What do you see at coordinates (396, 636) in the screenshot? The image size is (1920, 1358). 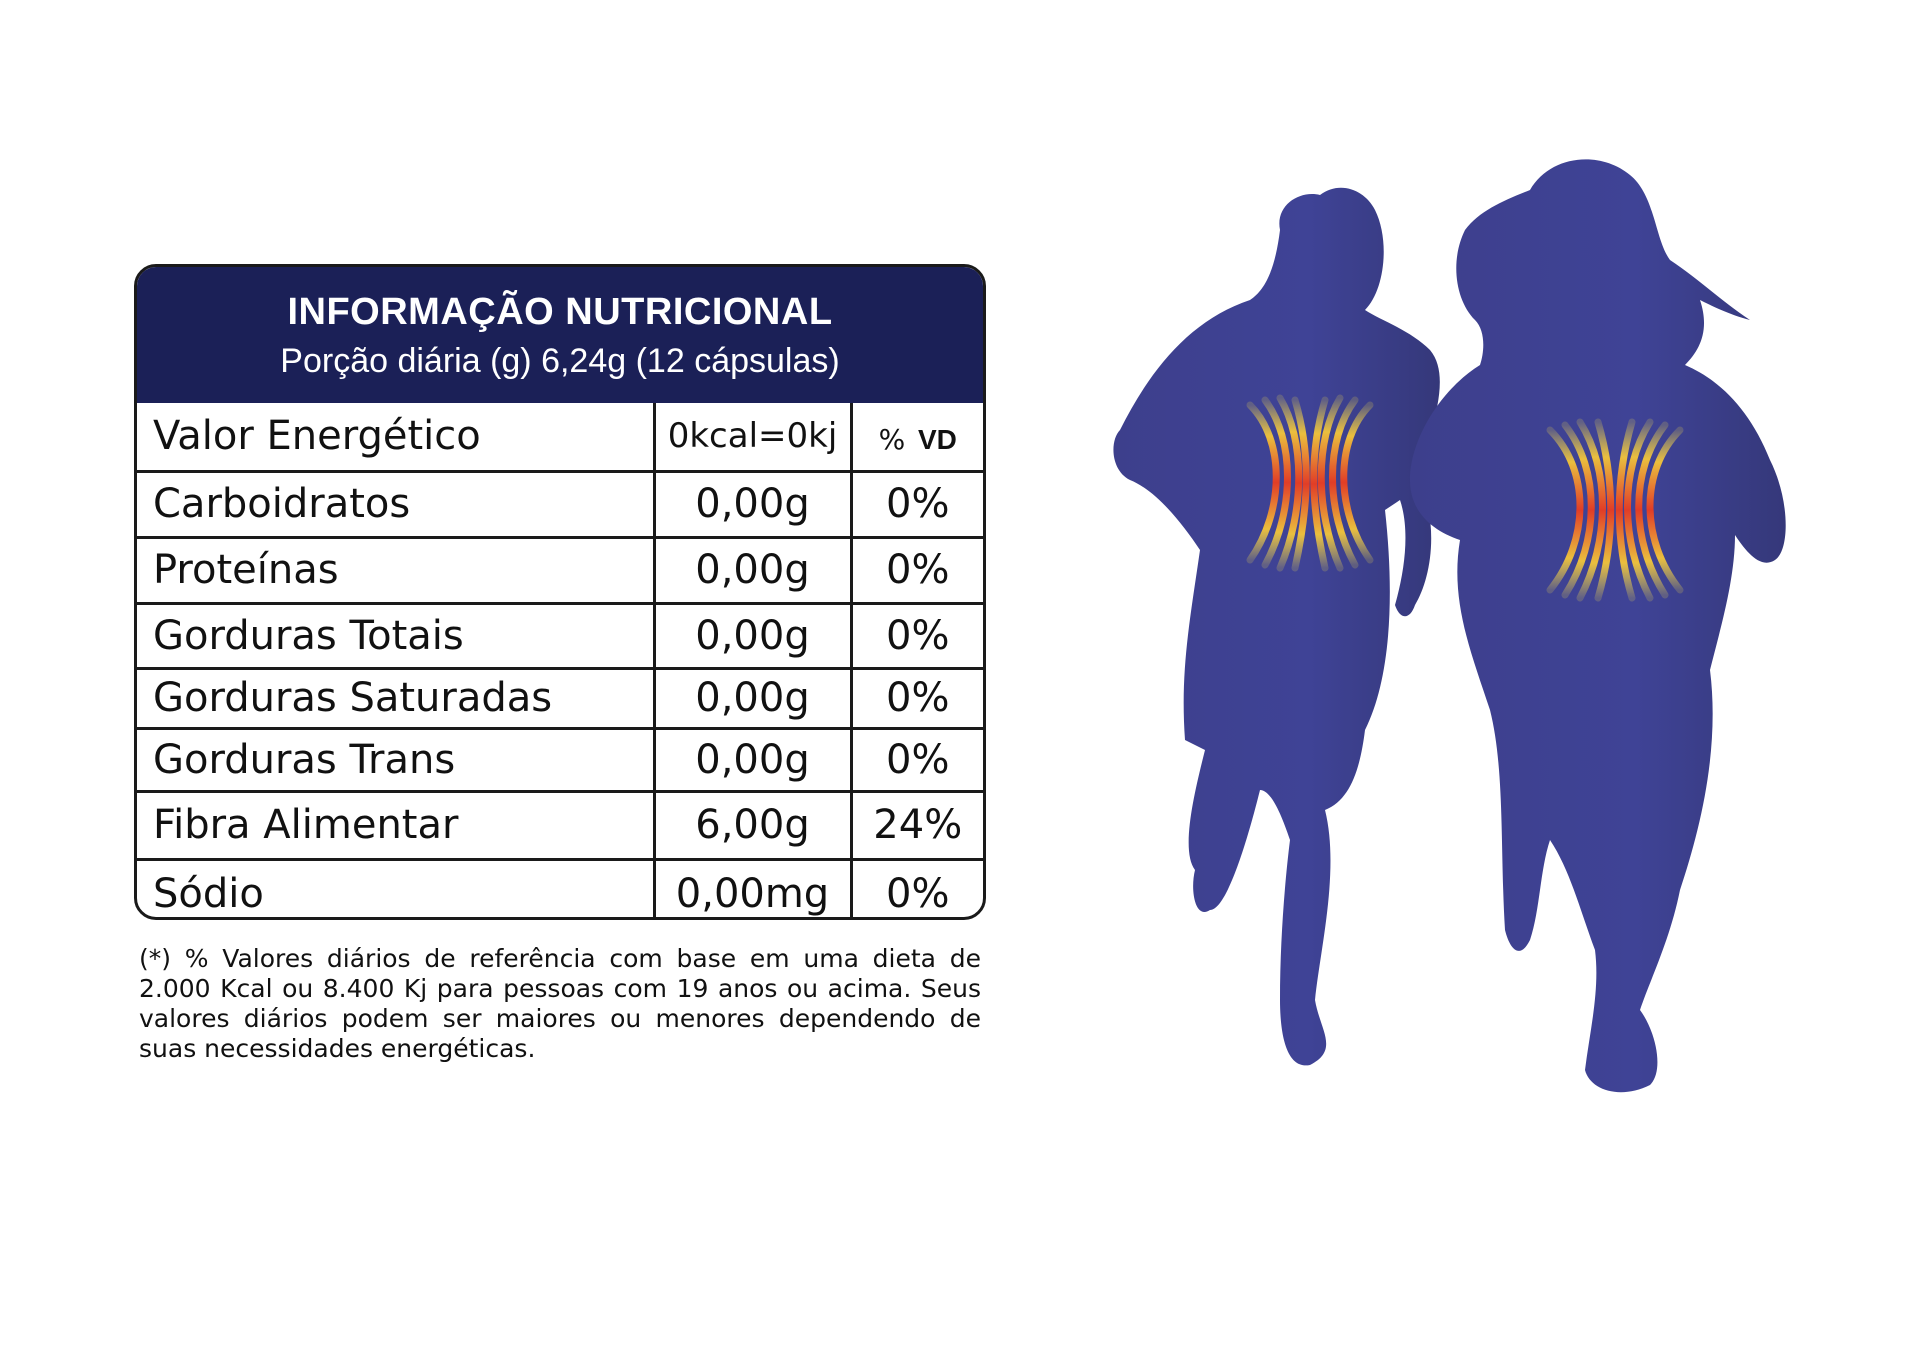 I see `nutrient-name: Gorduras Totais` at bounding box center [396, 636].